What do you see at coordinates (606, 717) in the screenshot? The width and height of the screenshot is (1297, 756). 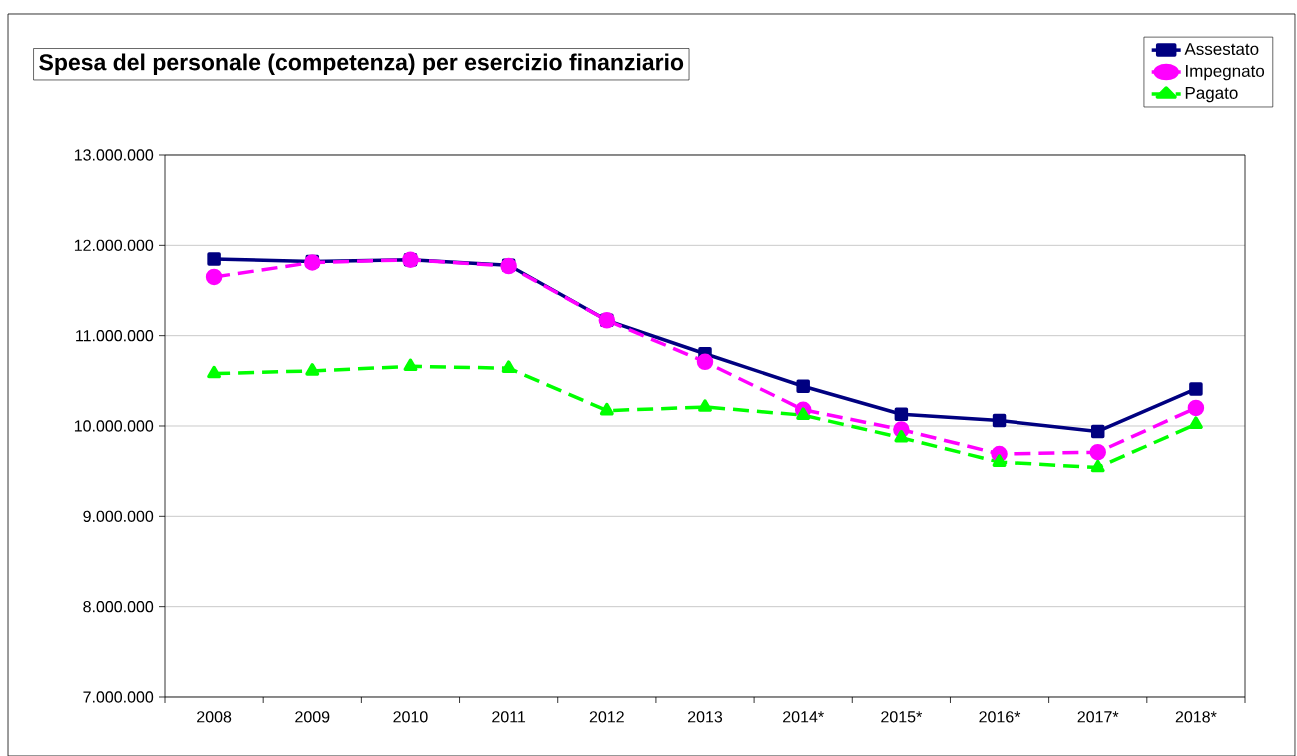 I see `x-tick-label: 2012` at bounding box center [606, 717].